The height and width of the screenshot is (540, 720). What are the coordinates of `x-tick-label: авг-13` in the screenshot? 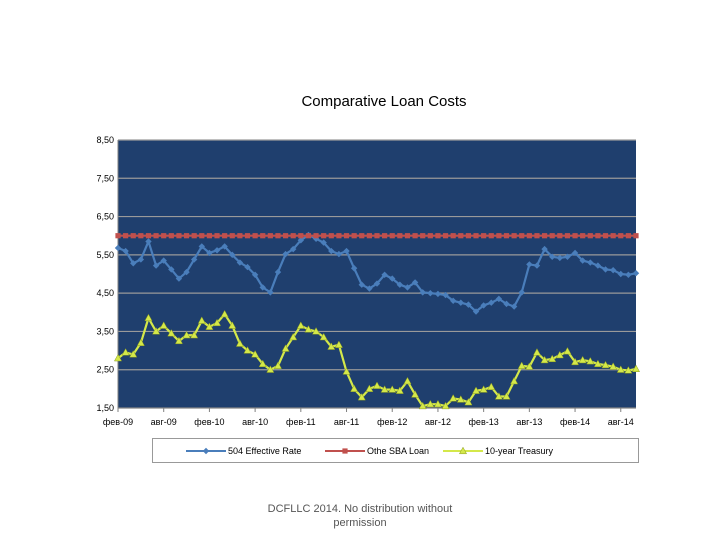 It's located at (529, 422).